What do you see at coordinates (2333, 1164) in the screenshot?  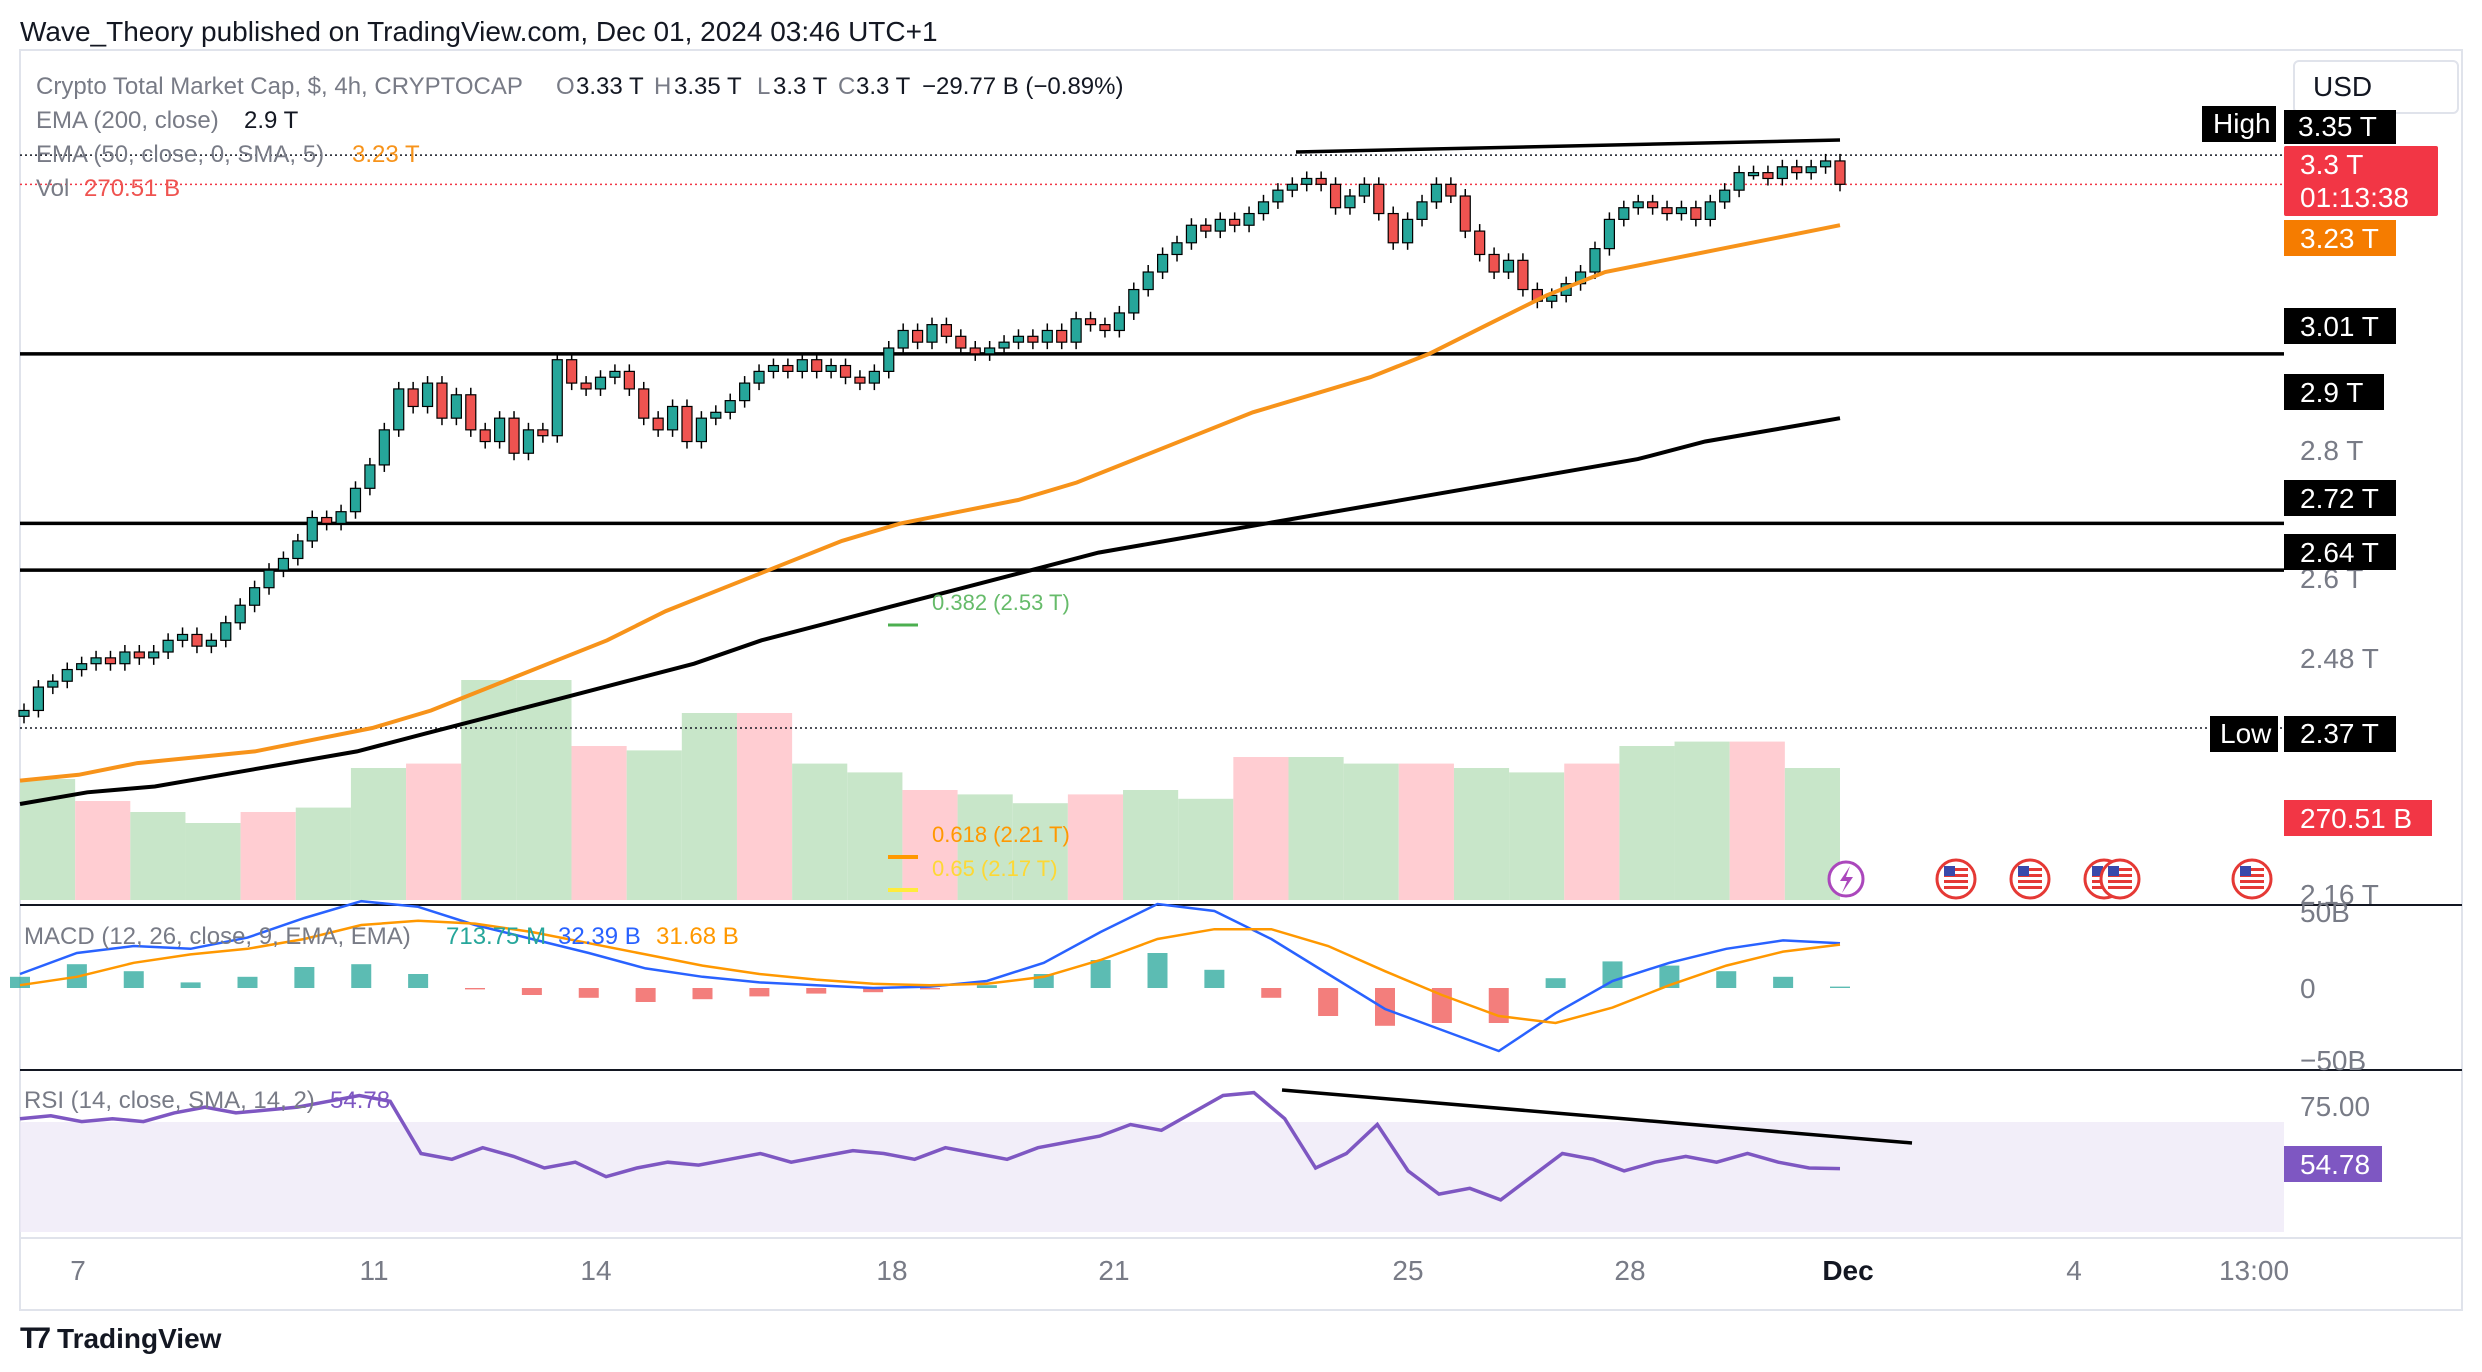 I see `rsi-badge` at bounding box center [2333, 1164].